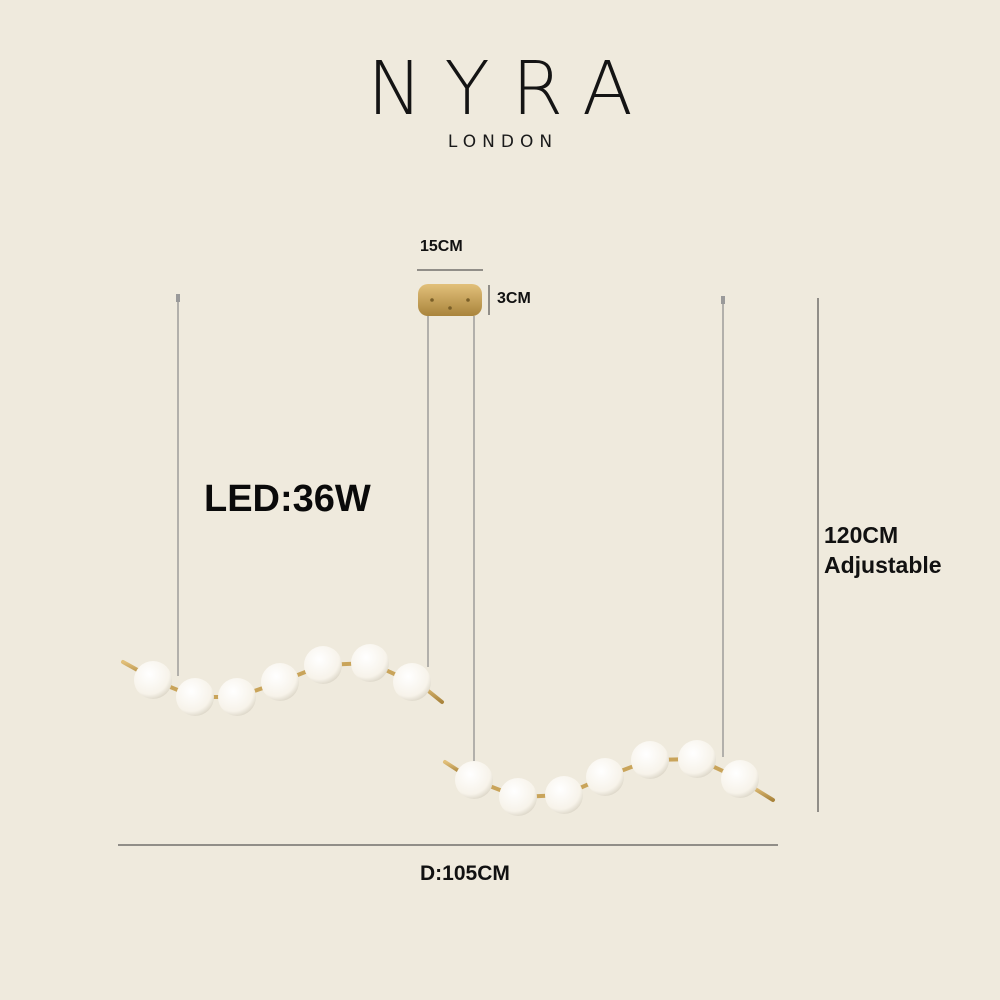 Image resolution: width=1000 pixels, height=1000 pixels. Describe the element at coordinates (465, 873) in the screenshot. I see `length-label: D:105CM` at that location.